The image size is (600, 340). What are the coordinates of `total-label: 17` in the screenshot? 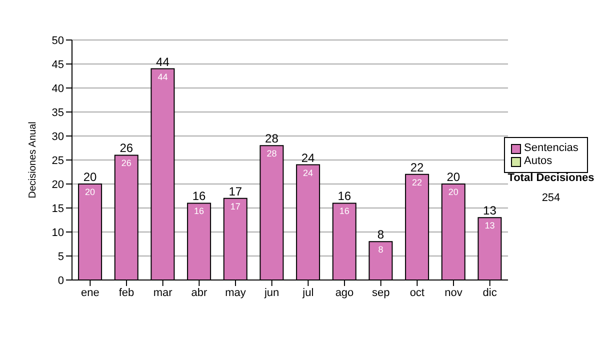 It's located at (235, 191).